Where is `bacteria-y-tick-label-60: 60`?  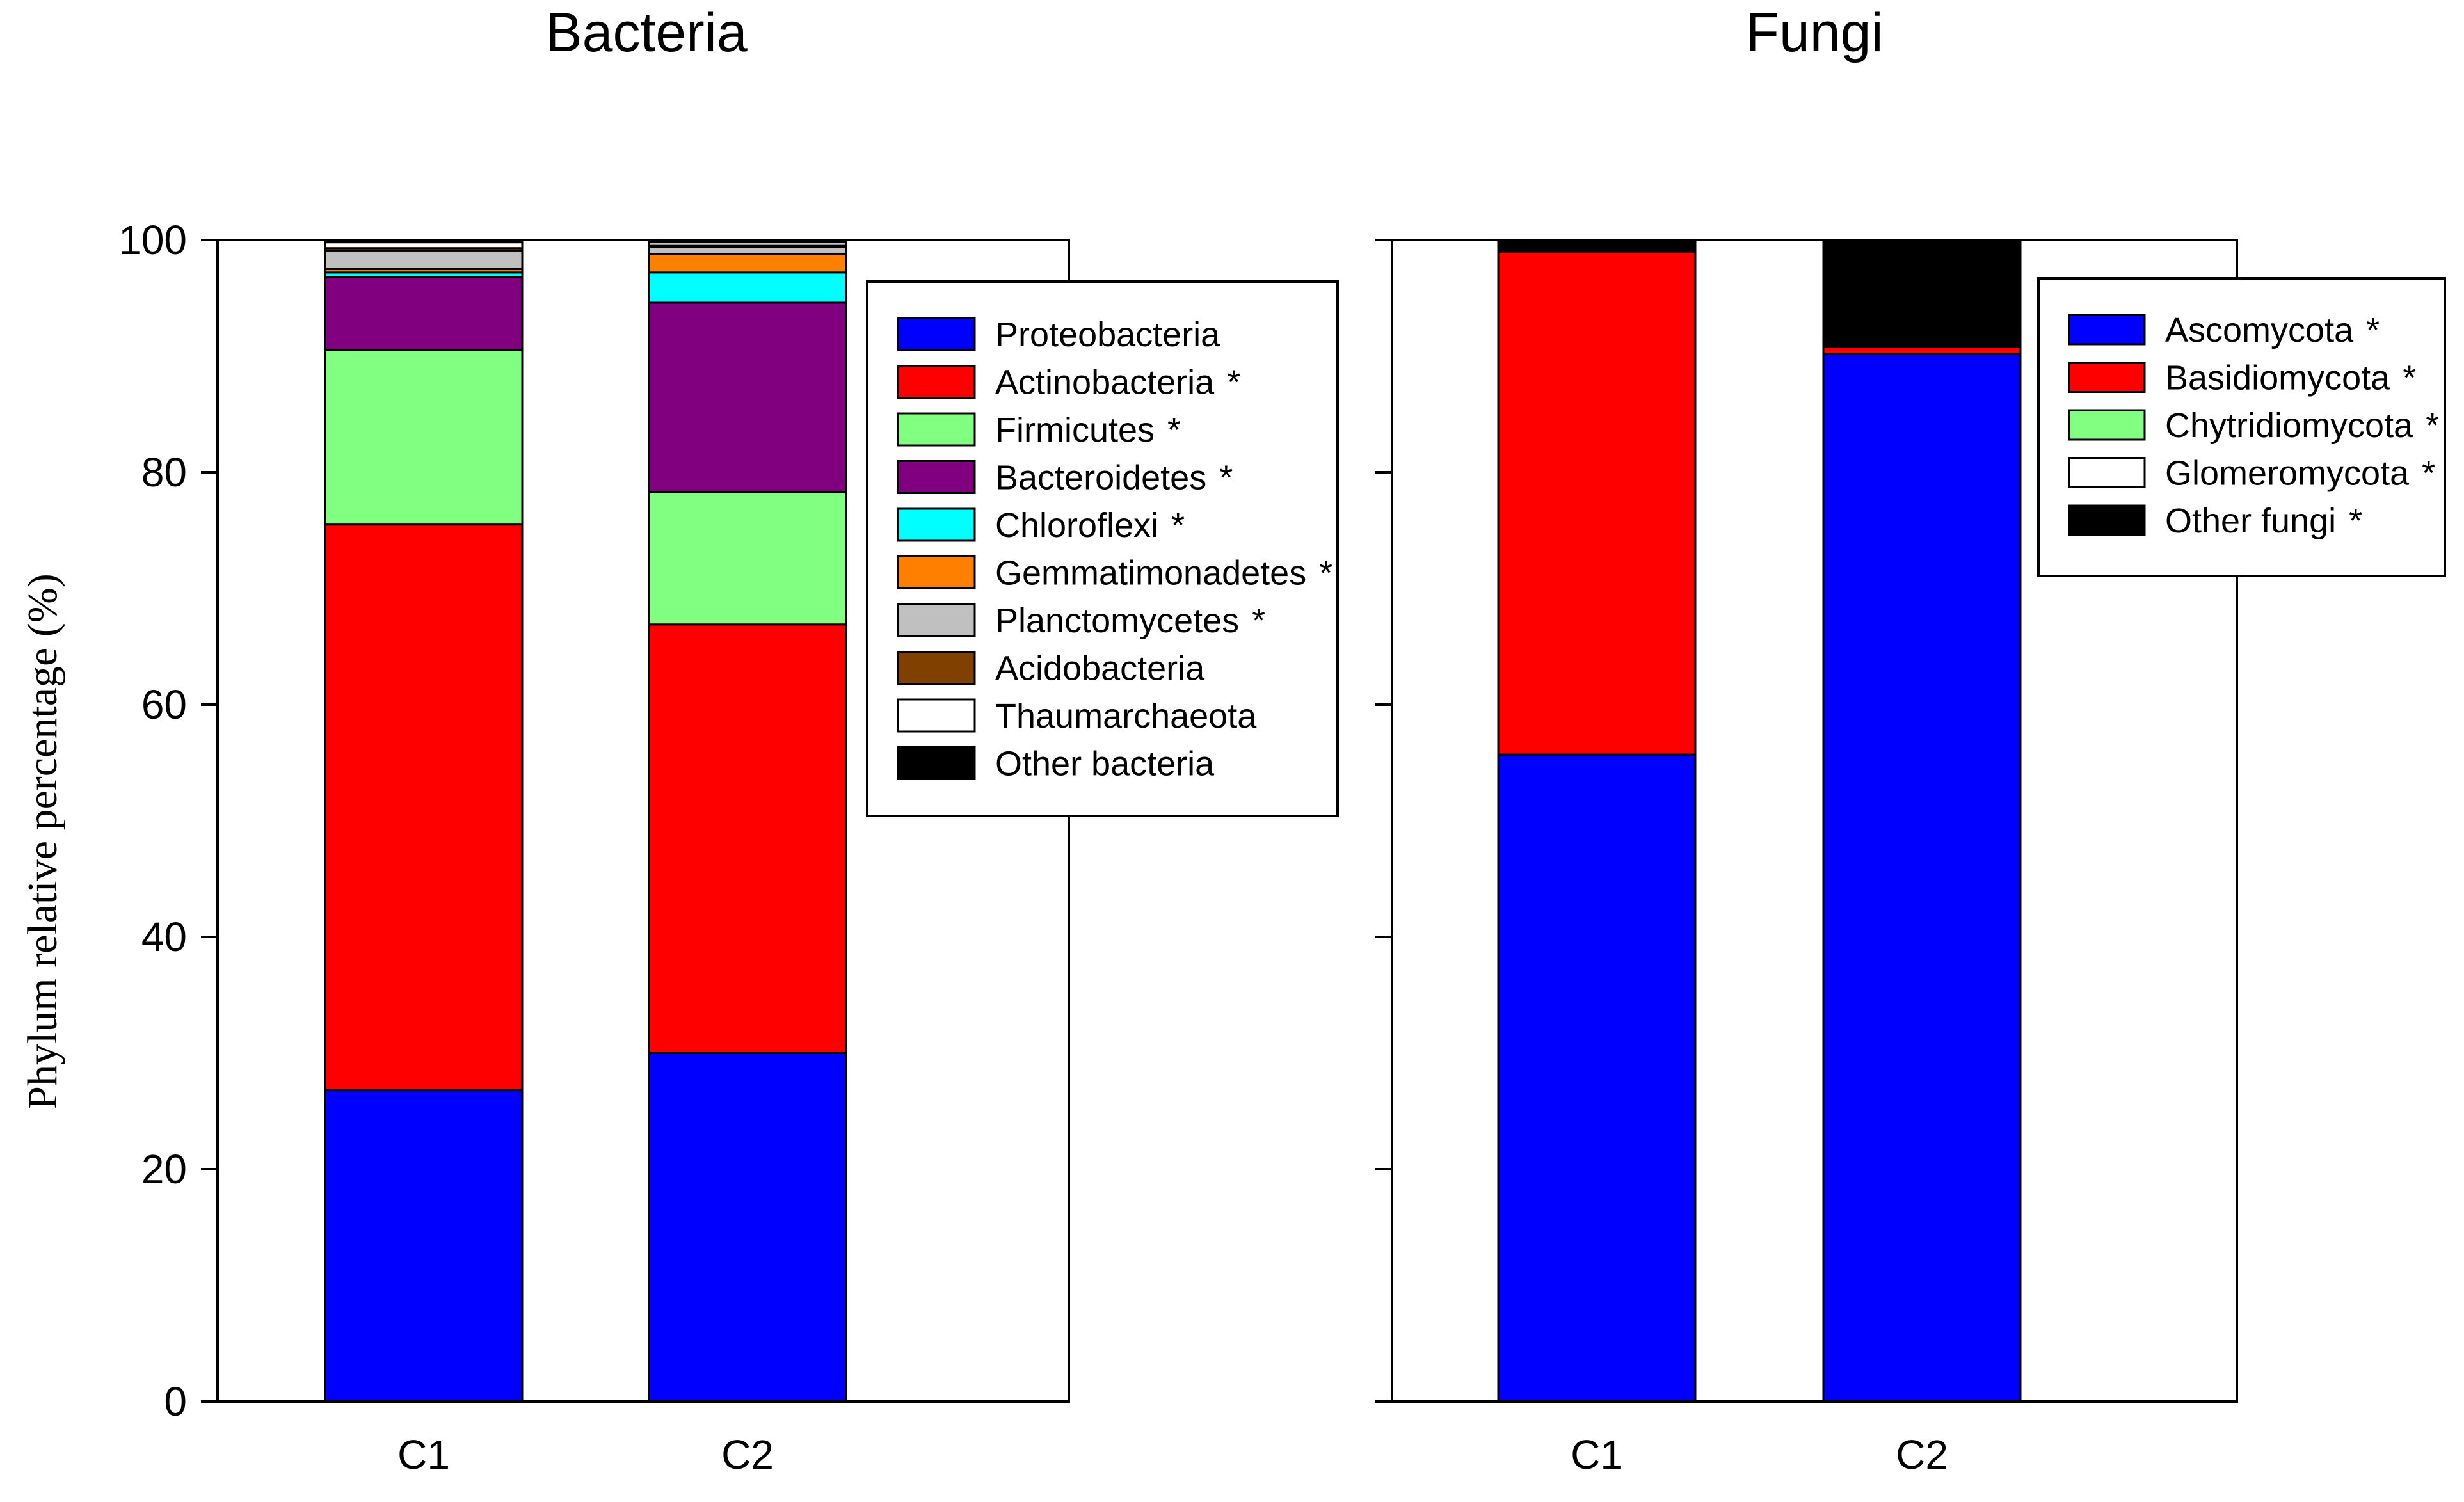
bacteria-y-tick-label-60: 60 is located at coordinates (164, 705).